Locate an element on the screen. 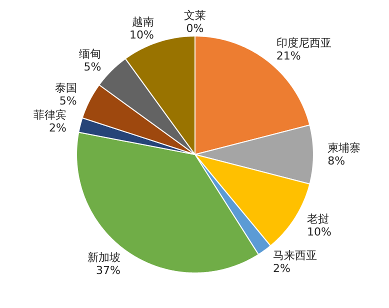 This screenshot has width=389, height=308. data-label: 8% is located at coordinates (337, 161).